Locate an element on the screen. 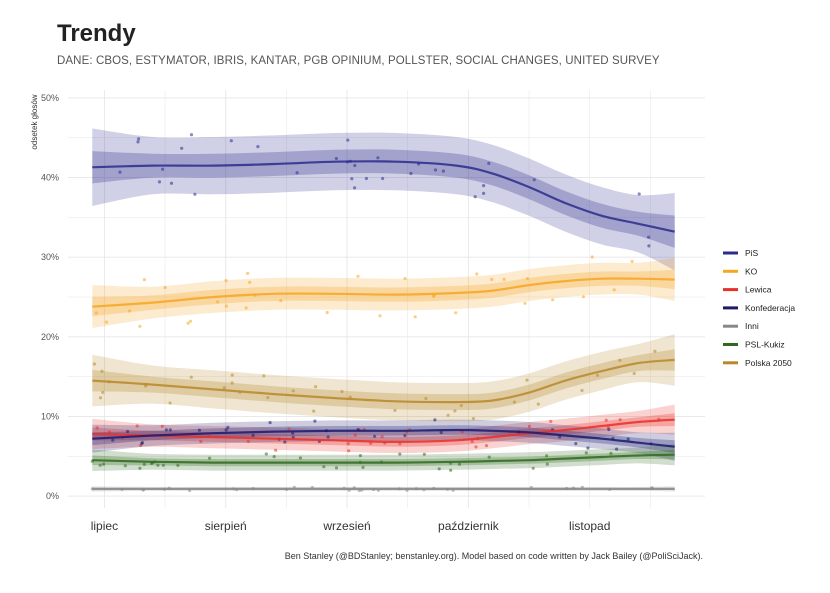 The image size is (830, 593). legend-item: Polska 2050 is located at coordinates (757, 363).